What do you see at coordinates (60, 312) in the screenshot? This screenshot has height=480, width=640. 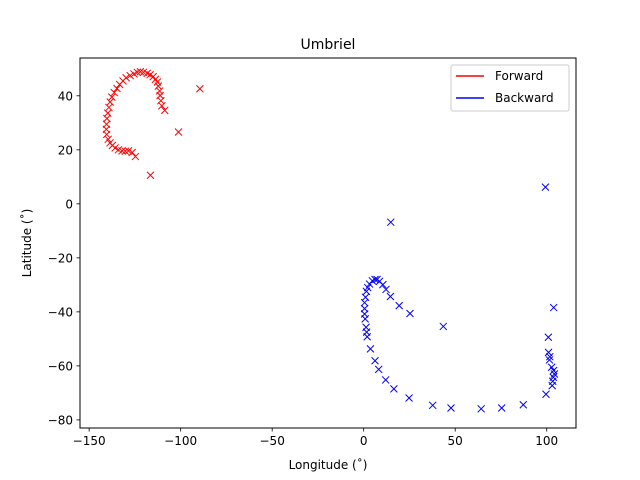 I see `y-tick-label: −40` at bounding box center [60, 312].